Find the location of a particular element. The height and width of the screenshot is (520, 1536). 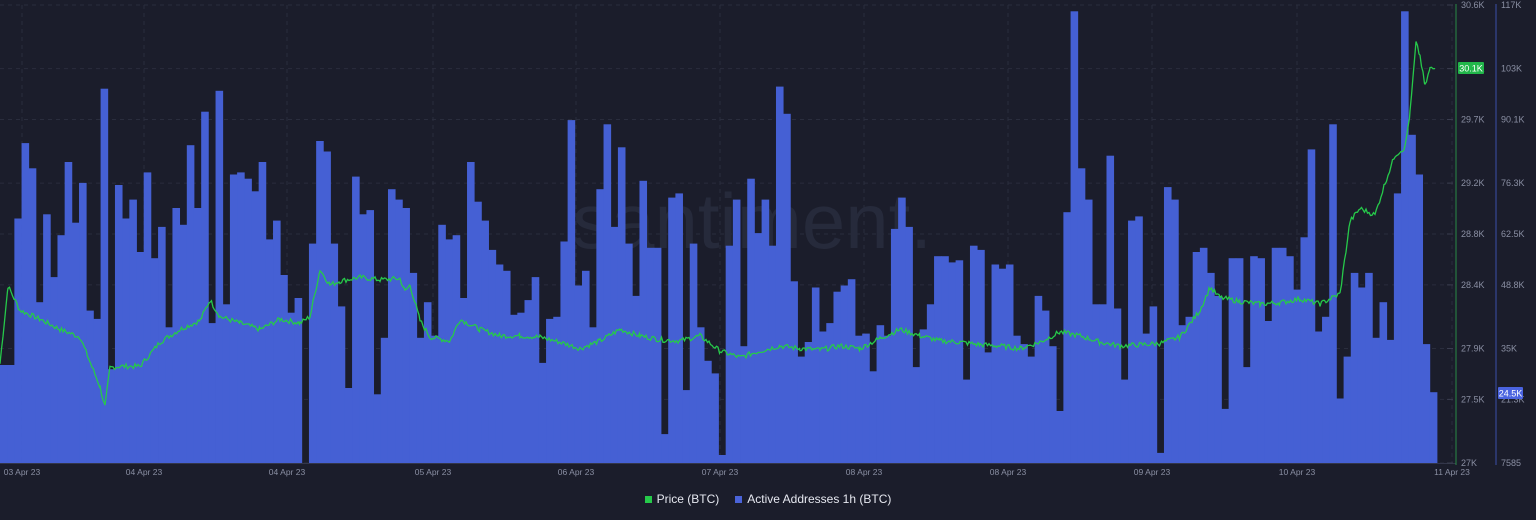

addresses-tick-label: 35K is located at coordinates (1509, 349).